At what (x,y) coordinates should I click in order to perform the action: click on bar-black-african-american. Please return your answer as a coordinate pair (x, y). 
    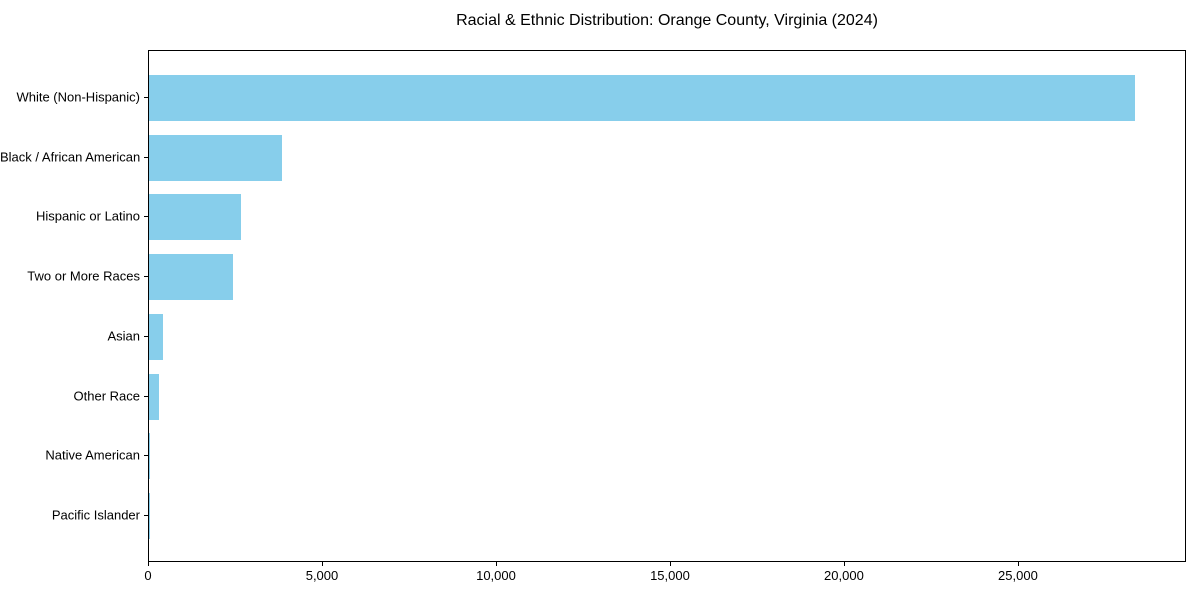
    Looking at the image, I should click on (215, 157).